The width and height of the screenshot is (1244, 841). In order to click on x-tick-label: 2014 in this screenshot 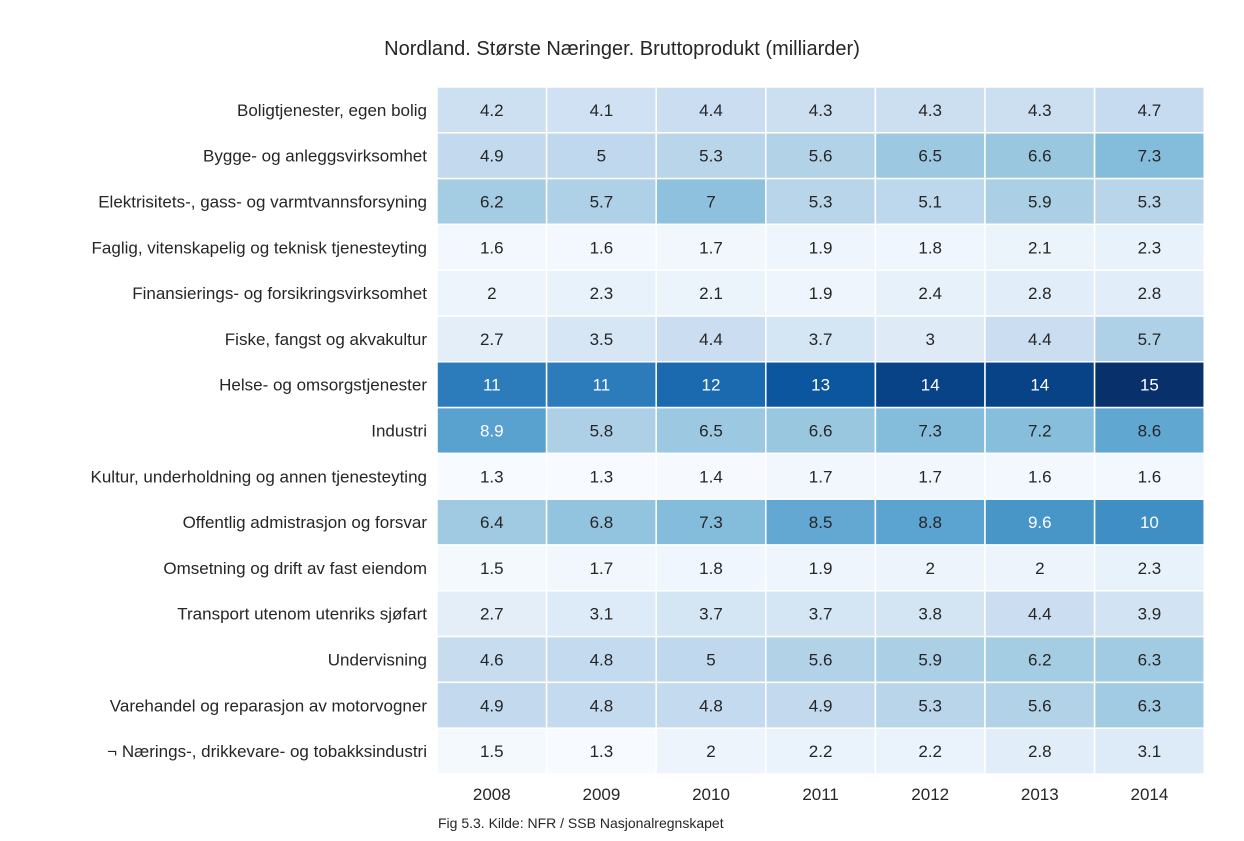, I will do `click(1149, 794)`.